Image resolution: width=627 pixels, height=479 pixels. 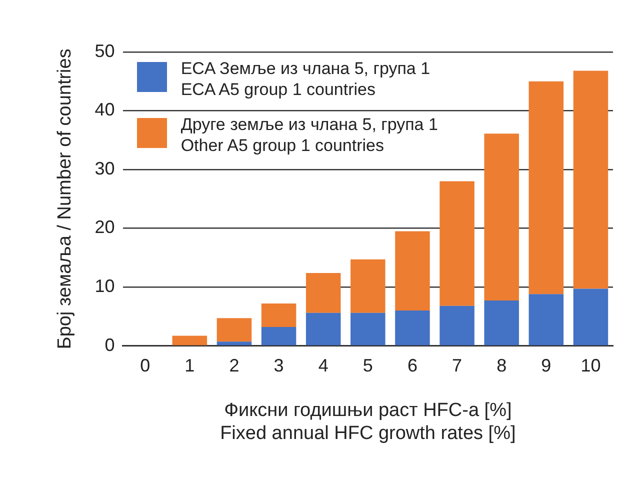 What do you see at coordinates (590, 366) in the screenshot?
I see `x-tick-label: 10` at bounding box center [590, 366].